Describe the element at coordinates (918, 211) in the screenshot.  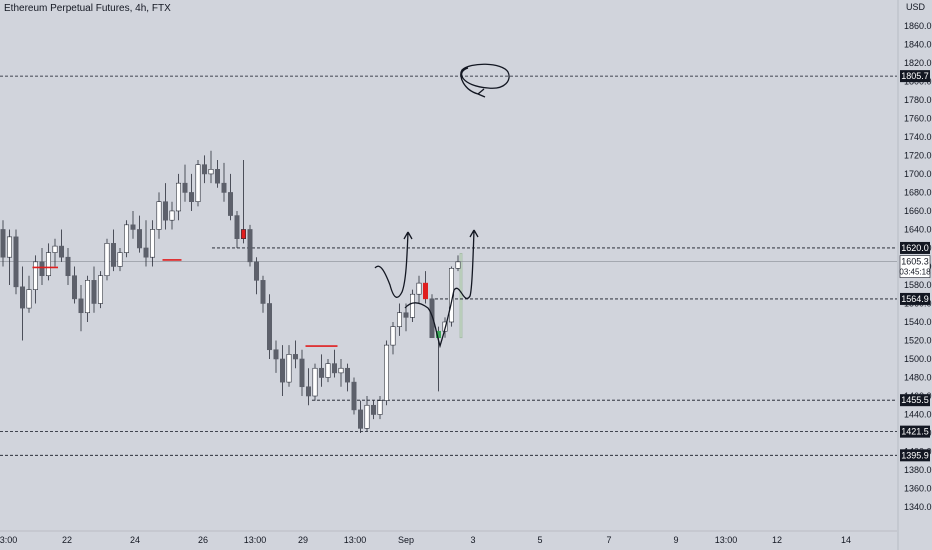
I see `price-tick-label: 1660.0` at that location.